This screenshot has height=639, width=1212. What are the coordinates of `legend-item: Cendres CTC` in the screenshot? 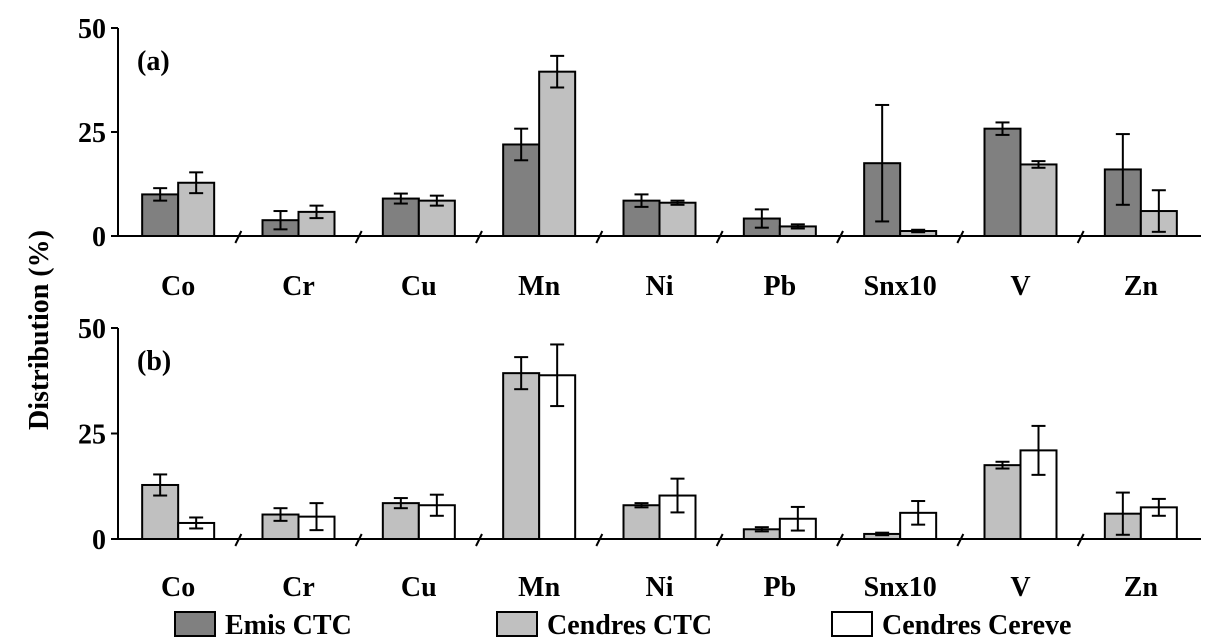 It's located at (604, 624).